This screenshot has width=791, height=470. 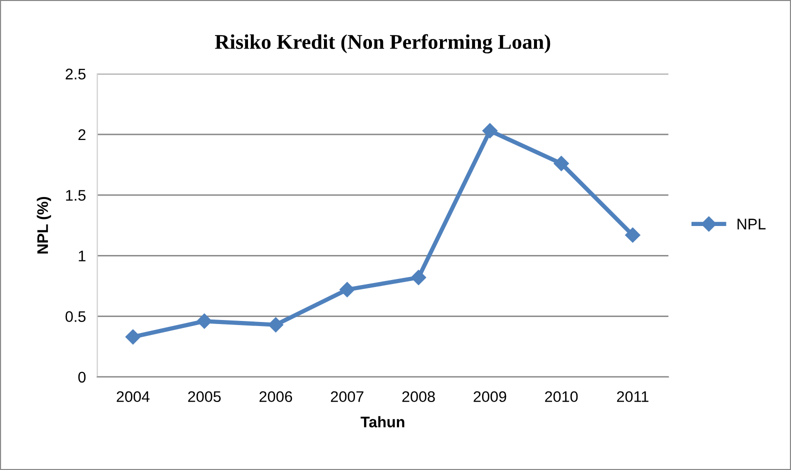 I want to click on y-axis-title: NPL (%), so click(x=44, y=225).